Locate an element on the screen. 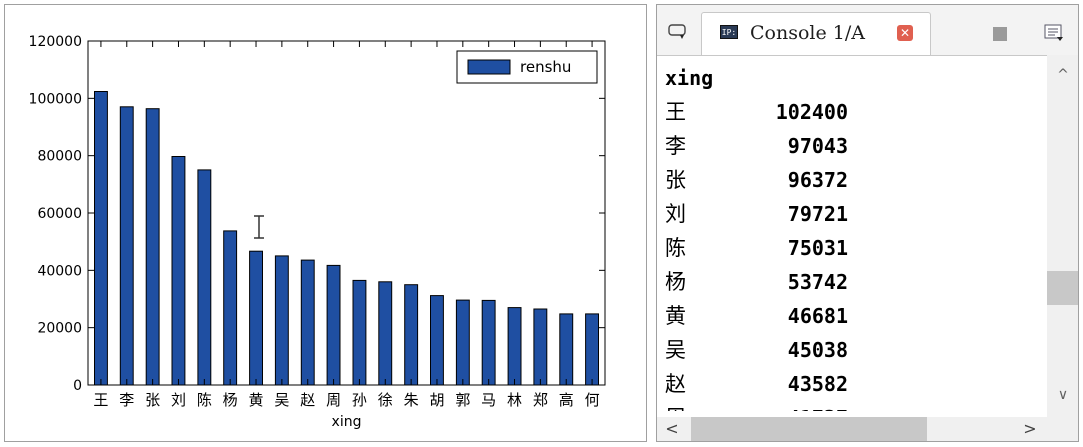 The width and height of the screenshot is (1083, 447). legend-label: renshu is located at coordinates (545, 67).